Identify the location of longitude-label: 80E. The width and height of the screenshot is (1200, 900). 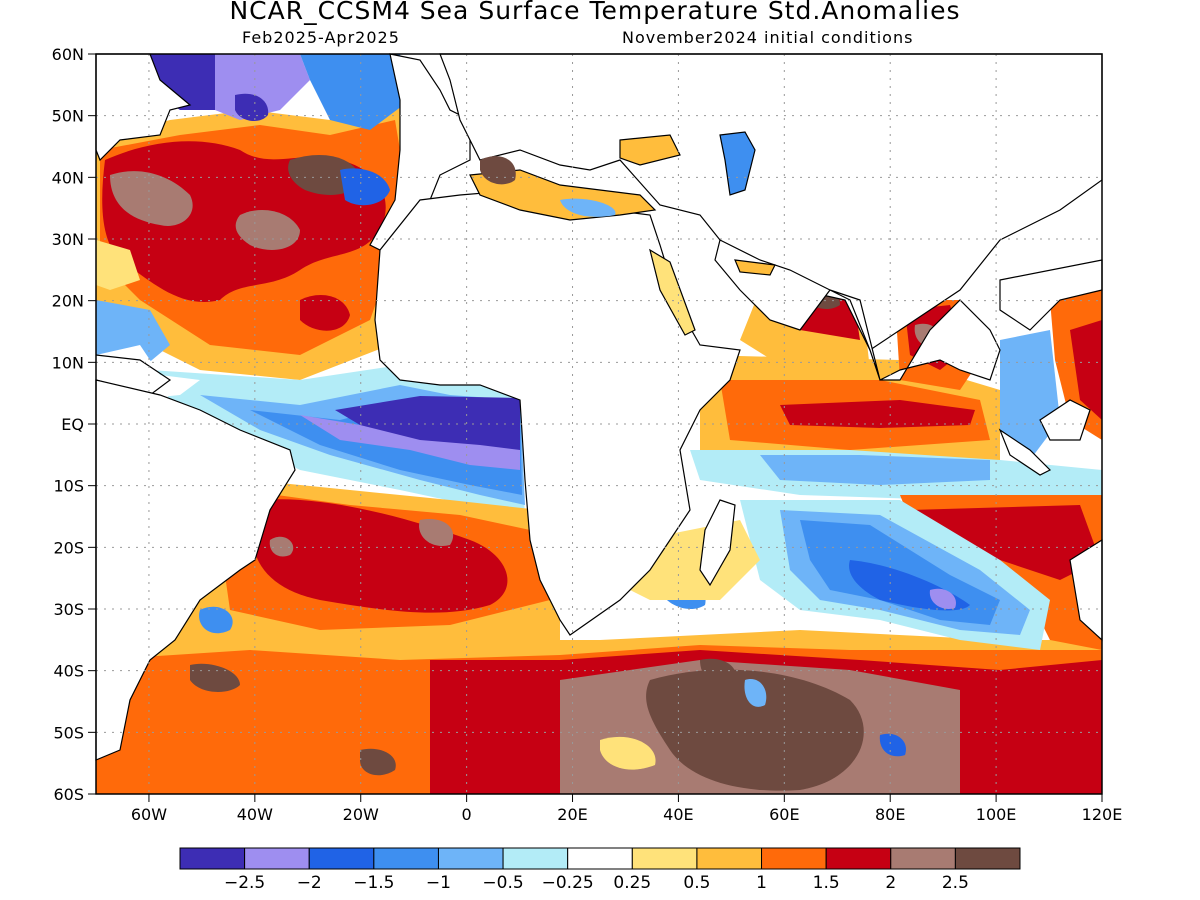
(890, 814).